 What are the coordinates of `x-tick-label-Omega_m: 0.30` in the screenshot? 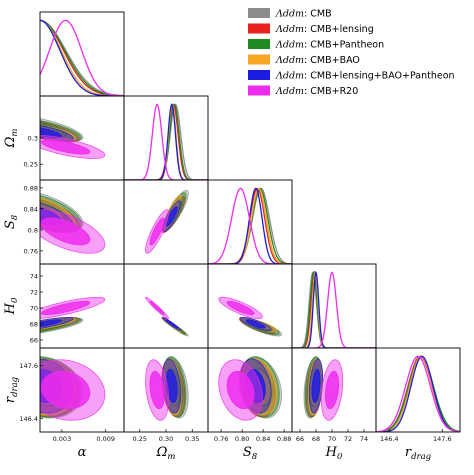 It's located at (166, 439).